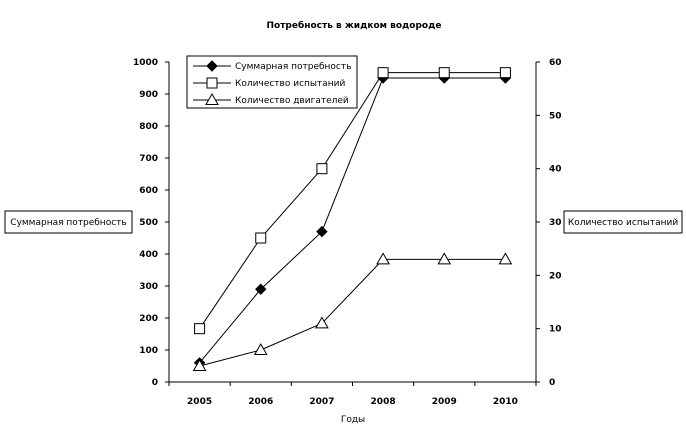 This screenshot has width=686, height=433. Describe the element at coordinates (353, 420) in the screenshot. I see `x-axis-title: Годы` at that location.